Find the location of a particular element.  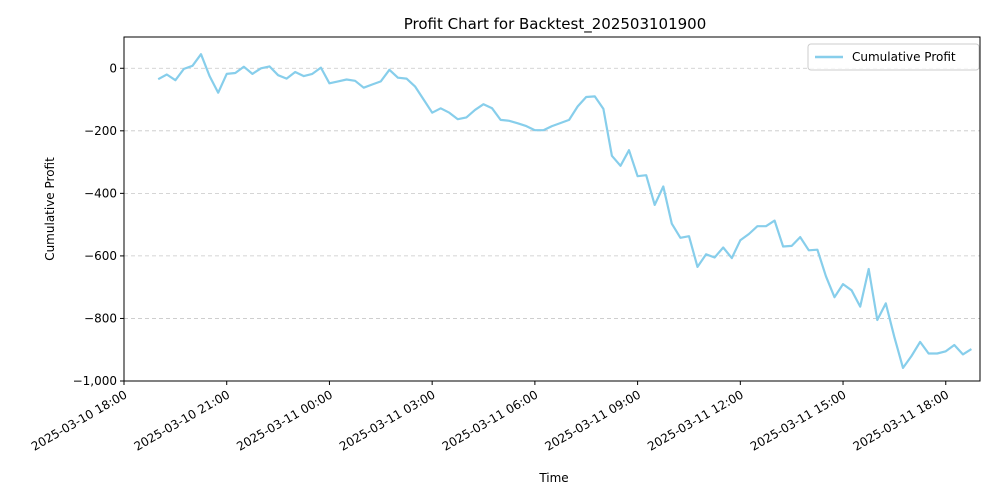

y-axis-label: Cumulative Profit is located at coordinates (50, 209).